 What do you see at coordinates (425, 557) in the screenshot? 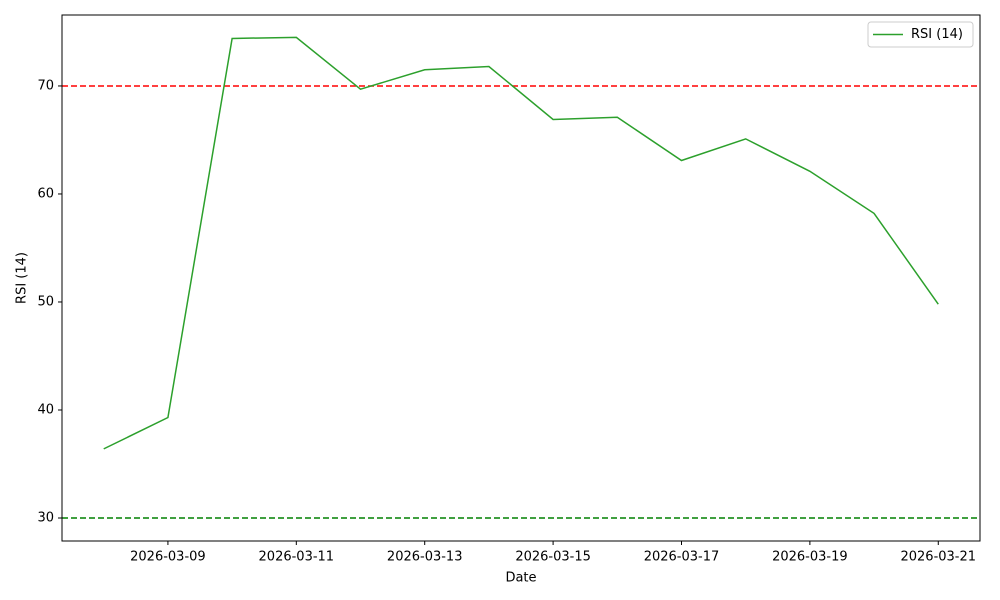
I see `x-tick-label: 2026-03-13` at bounding box center [425, 557].